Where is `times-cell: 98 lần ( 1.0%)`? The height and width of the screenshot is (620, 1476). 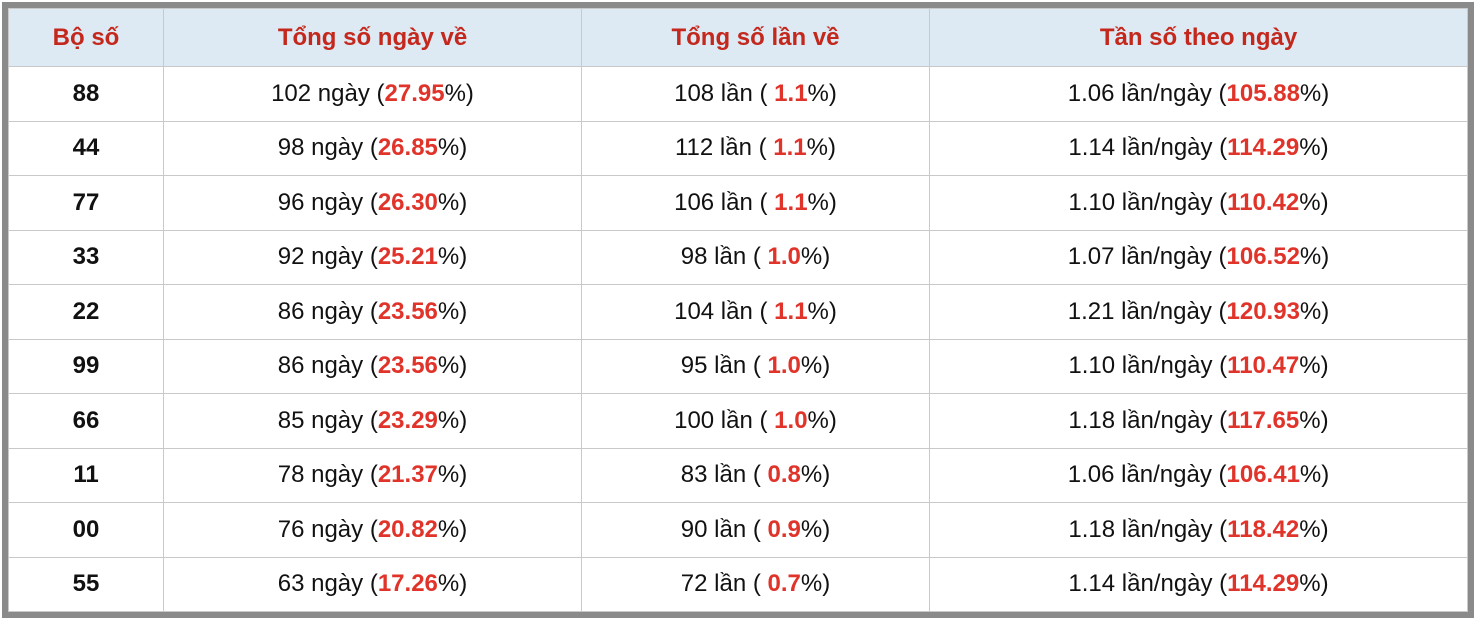
times-cell: 98 lần ( 1.0%) is located at coordinates (755, 257).